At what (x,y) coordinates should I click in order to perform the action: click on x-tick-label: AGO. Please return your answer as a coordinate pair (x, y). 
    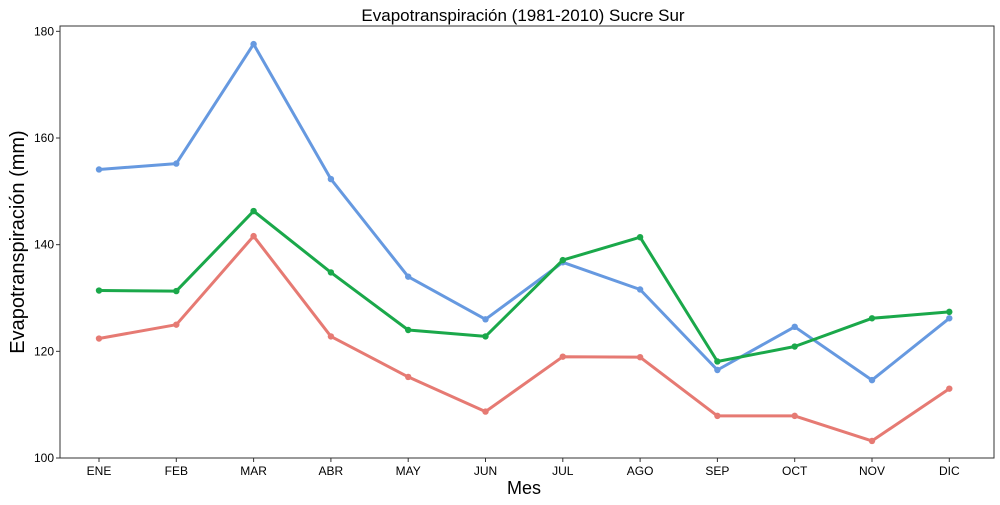
    Looking at the image, I should click on (640, 471).